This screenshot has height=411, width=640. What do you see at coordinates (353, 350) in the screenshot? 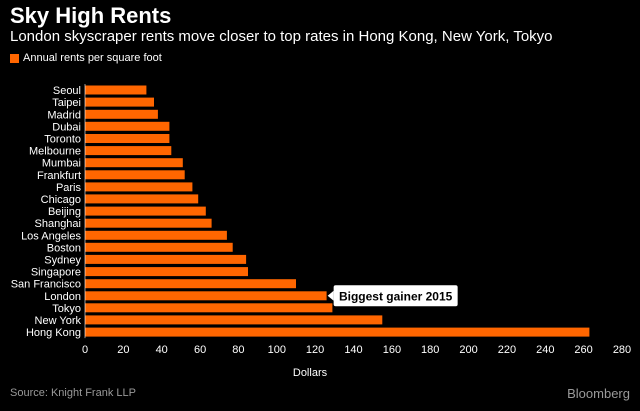
I see `x-tick-label: 140` at bounding box center [353, 350].